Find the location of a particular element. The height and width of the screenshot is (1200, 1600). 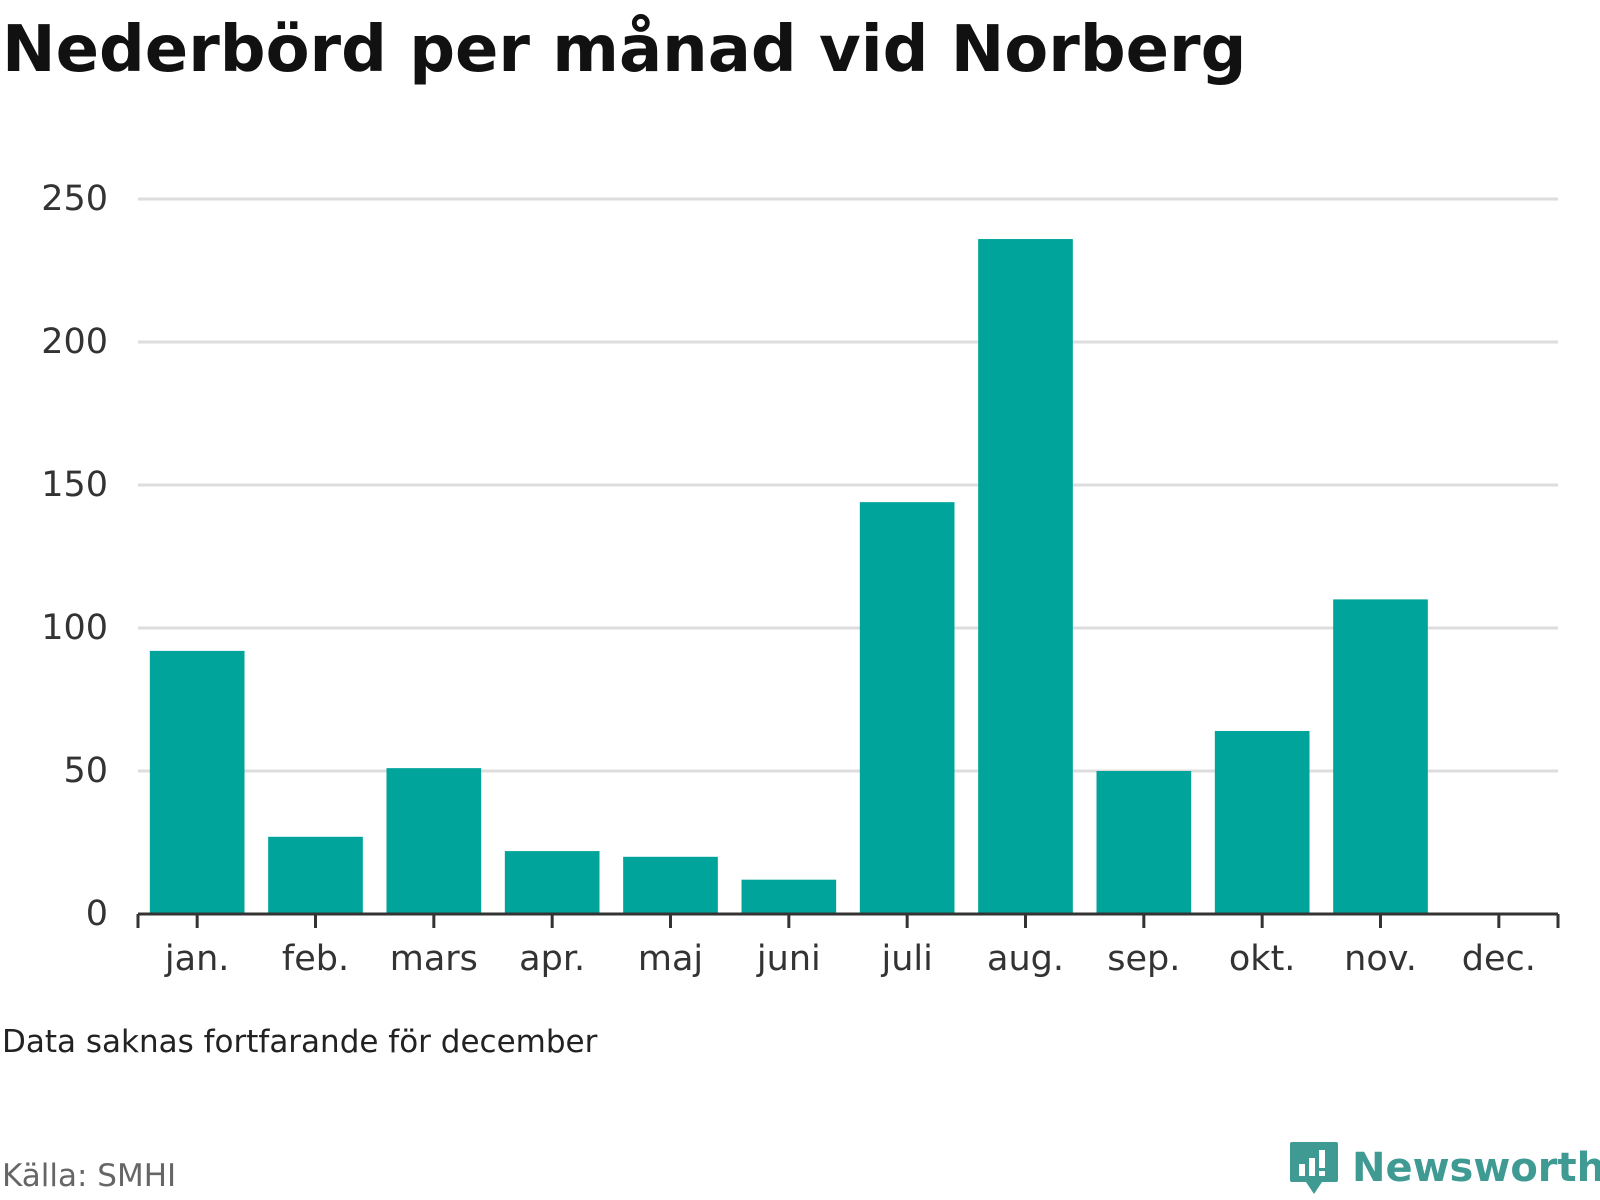

x-axis is located at coordinates (848, 920).